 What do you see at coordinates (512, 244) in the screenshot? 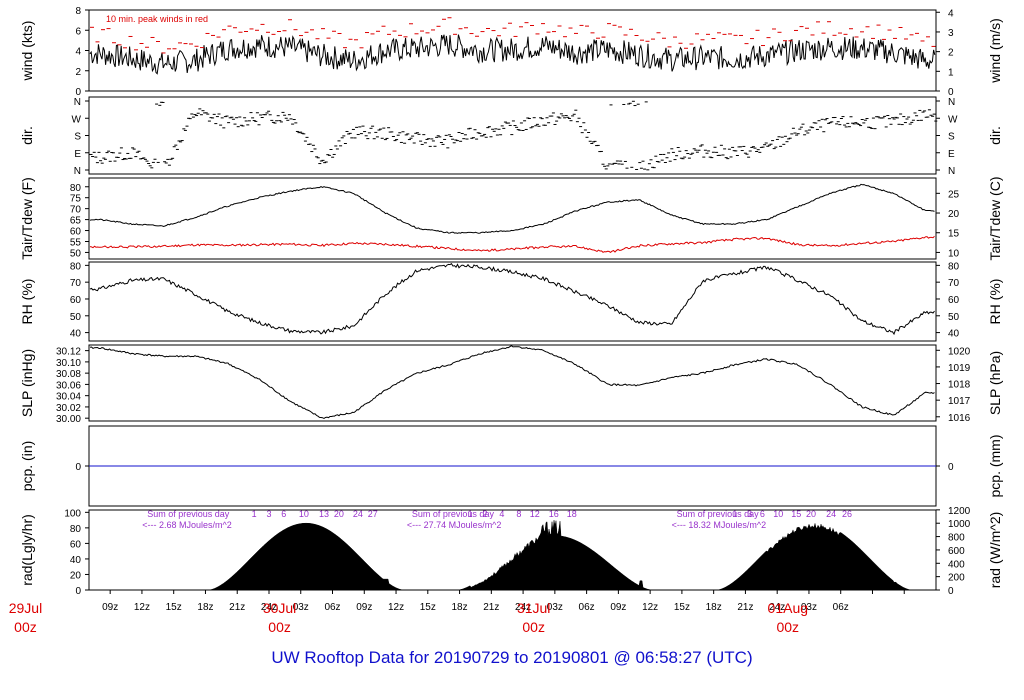
I see `dewpoint-line` at bounding box center [512, 244].